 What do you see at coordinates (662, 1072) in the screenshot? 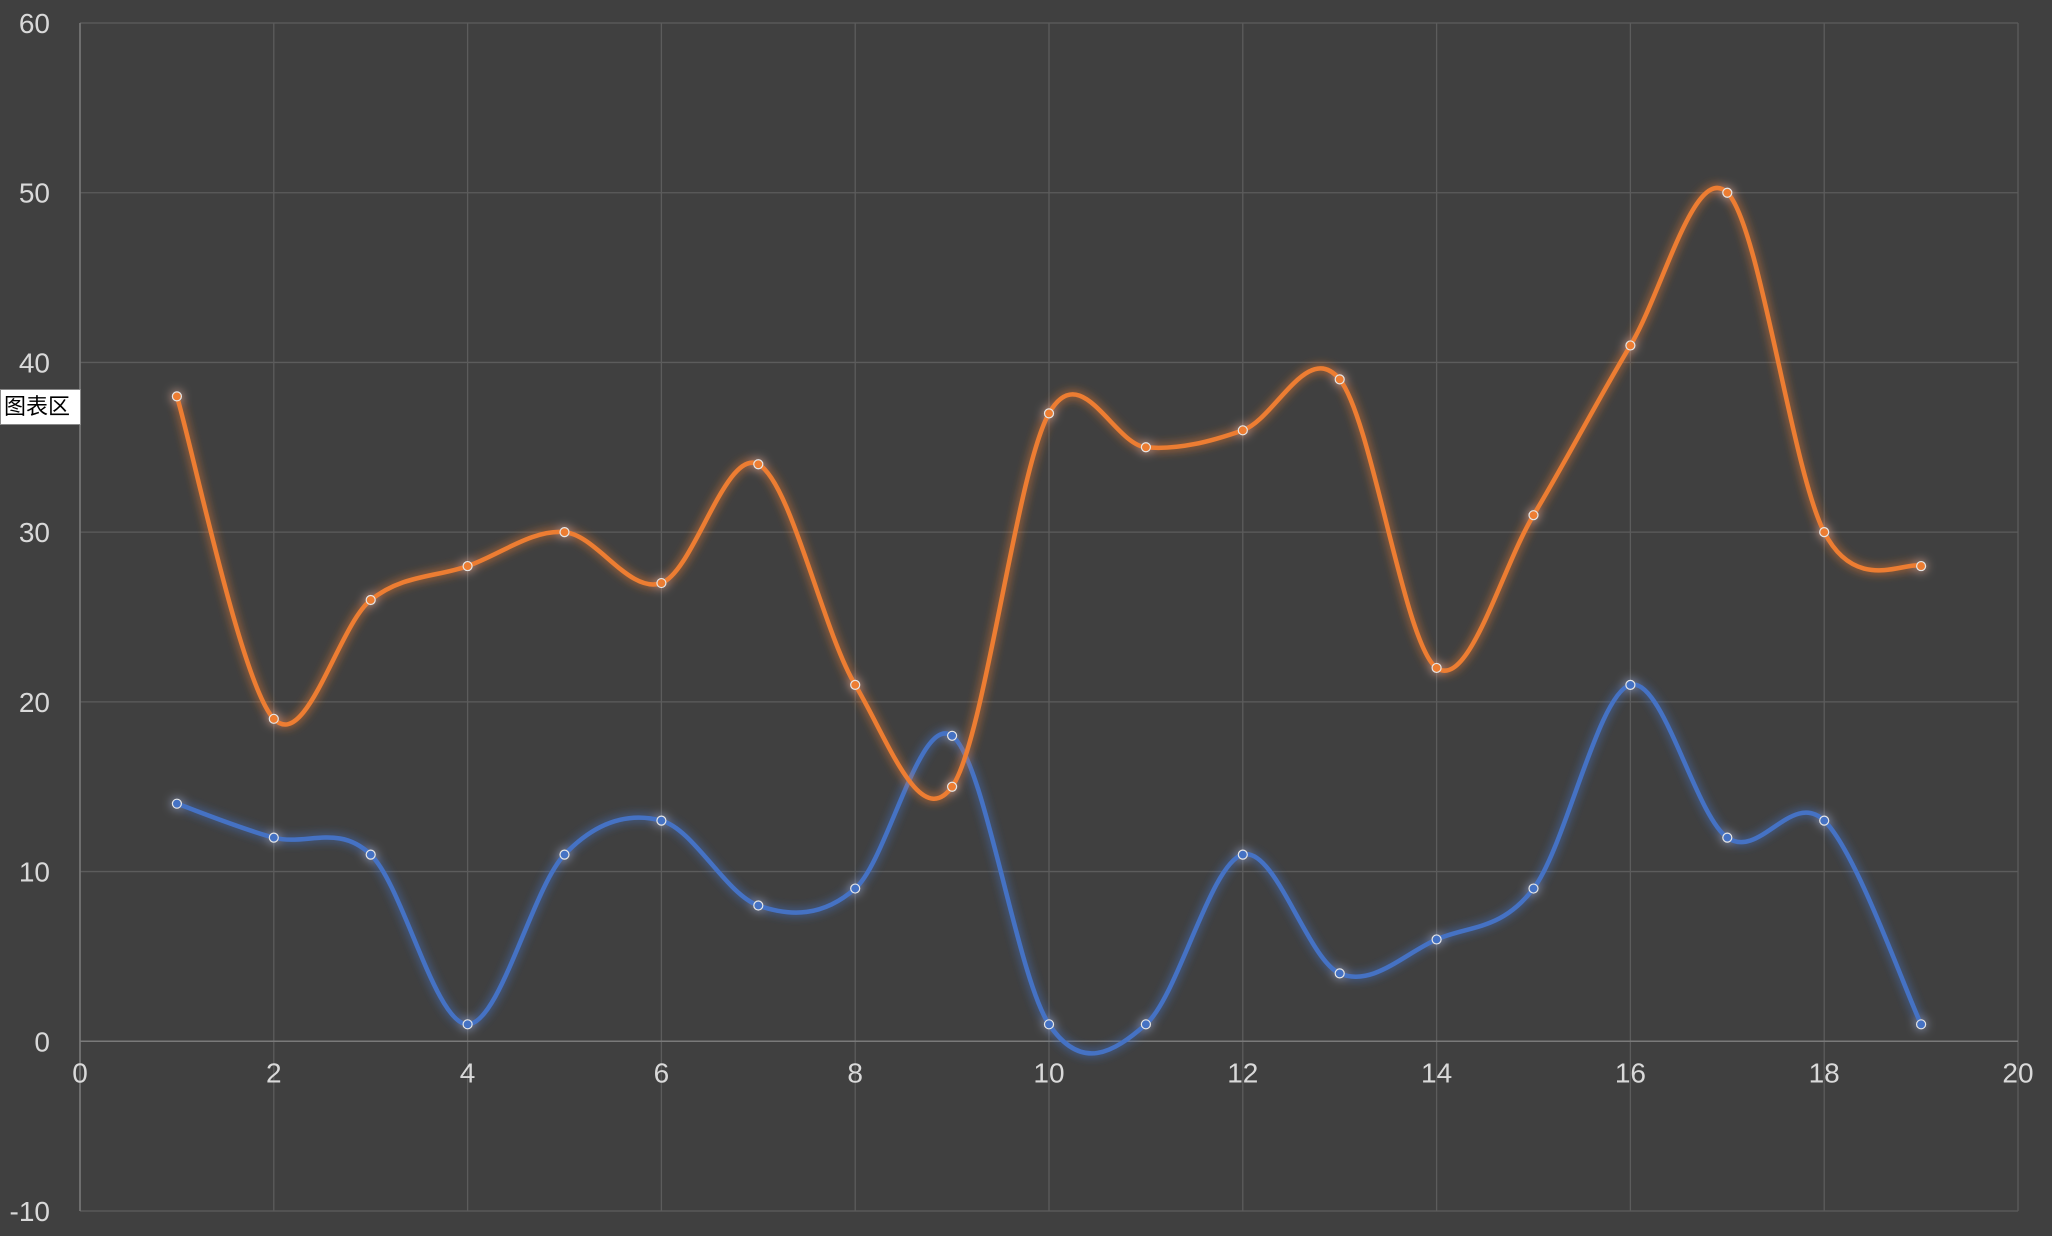
I see `x-tick-label: 6` at bounding box center [662, 1072].